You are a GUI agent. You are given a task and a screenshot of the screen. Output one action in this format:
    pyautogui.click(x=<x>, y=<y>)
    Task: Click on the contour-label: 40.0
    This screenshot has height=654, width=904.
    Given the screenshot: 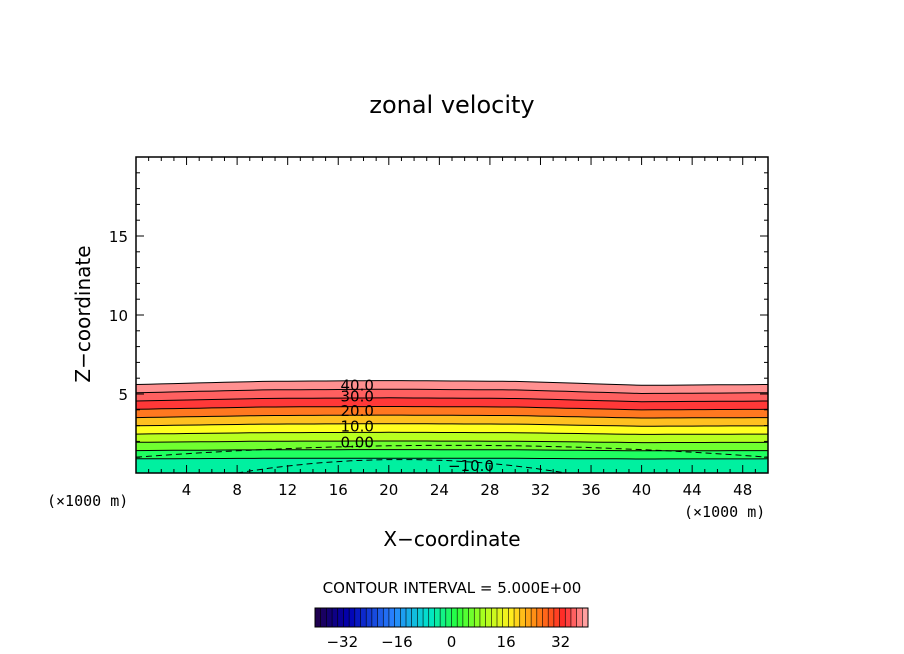 What is the action you would take?
    pyautogui.click(x=356, y=386)
    